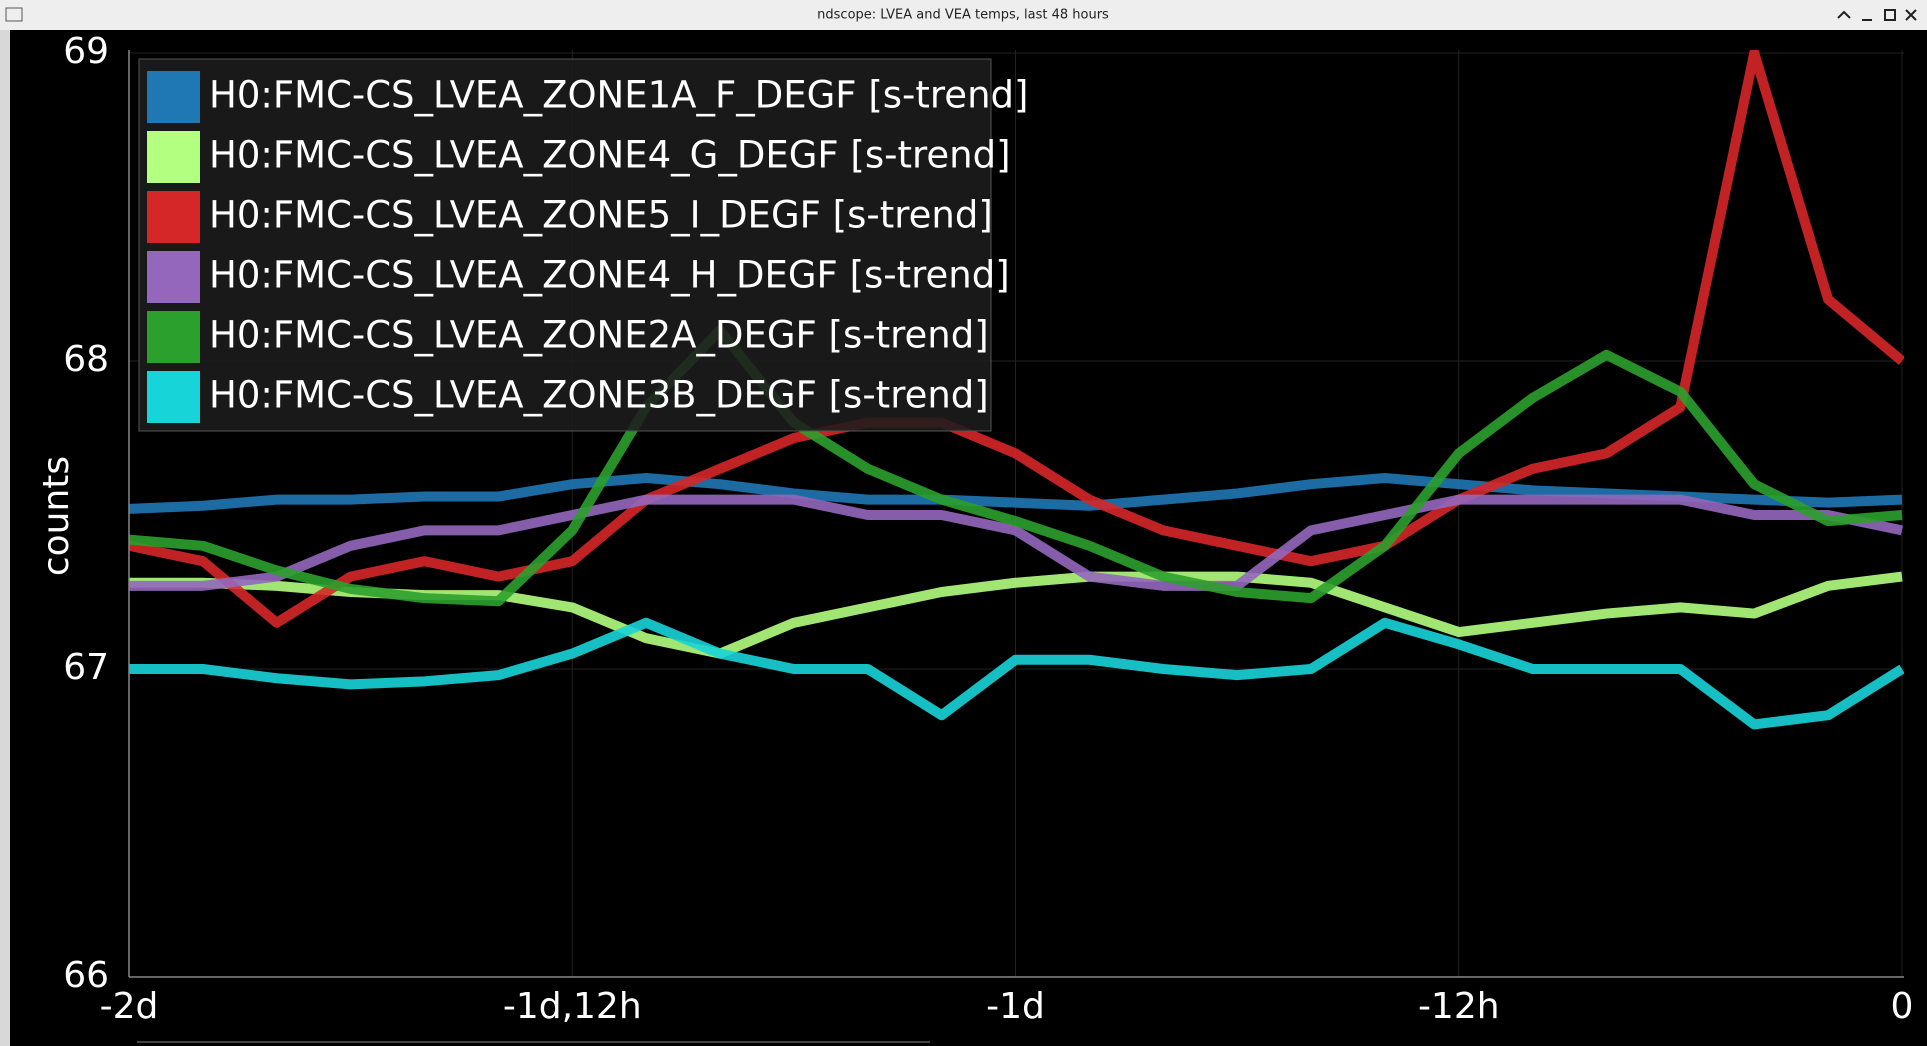 This screenshot has height=1046, width=1927. What do you see at coordinates (14, 14) in the screenshot?
I see `window-icon` at bounding box center [14, 14].